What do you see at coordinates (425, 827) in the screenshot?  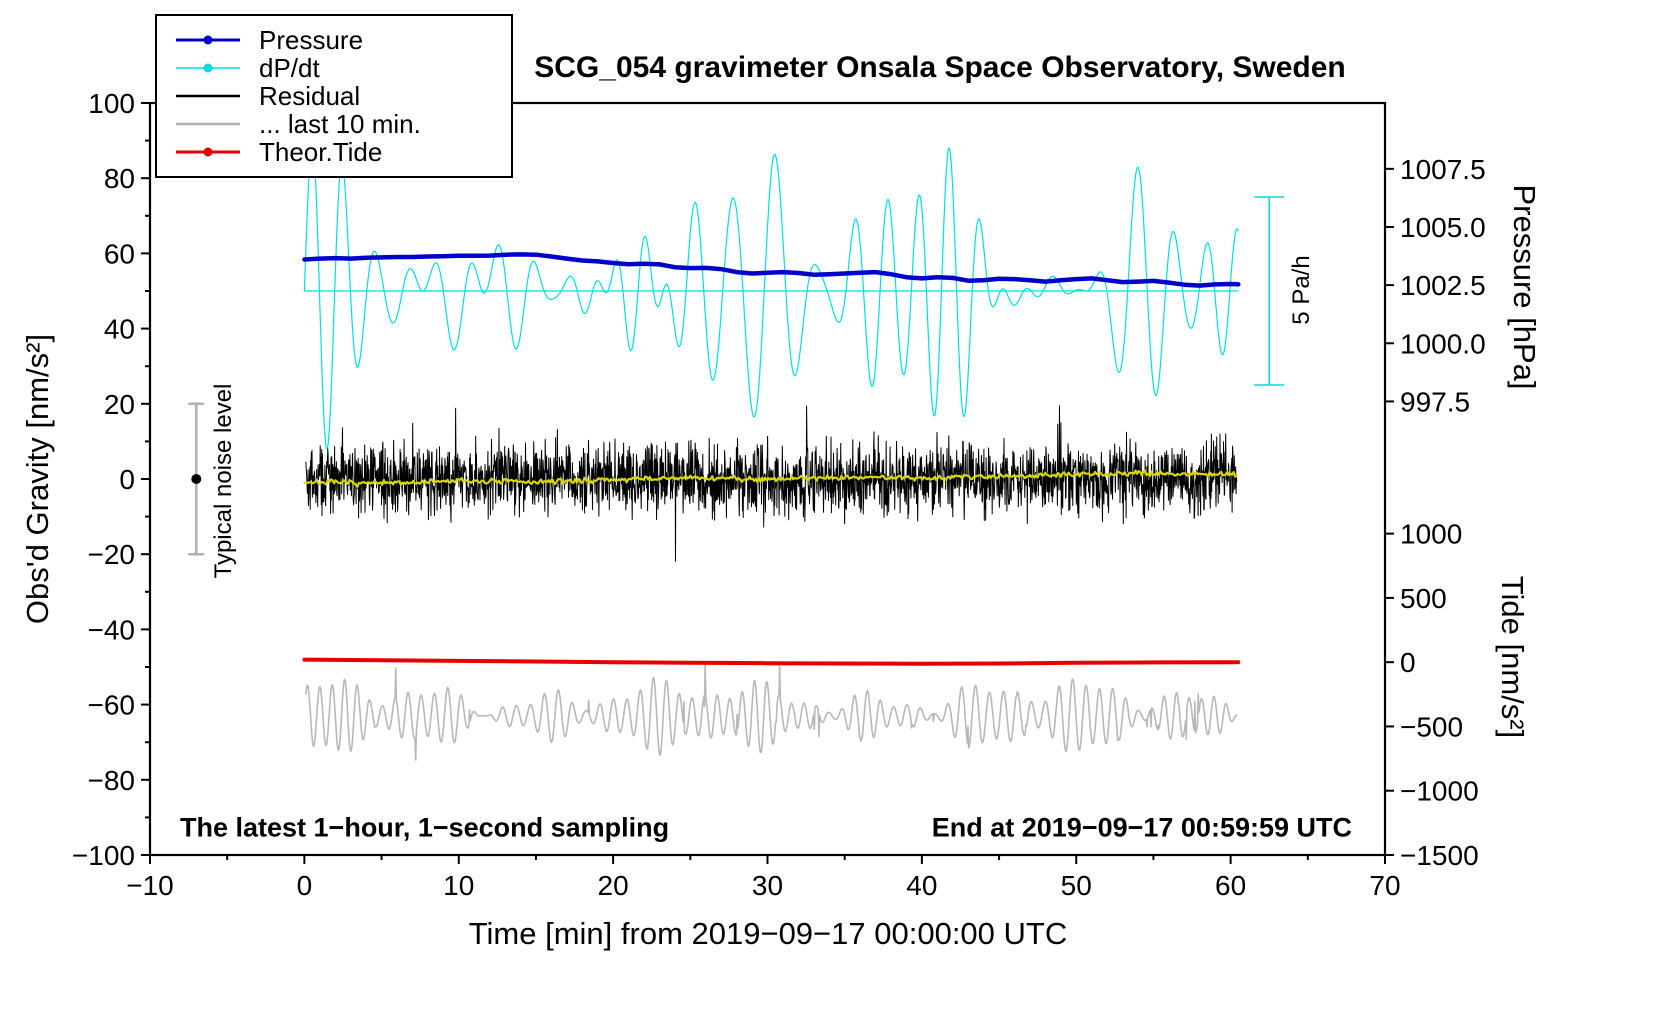 I see `sampling-note: The latest 1−hour, 1−second sampling` at bounding box center [425, 827].